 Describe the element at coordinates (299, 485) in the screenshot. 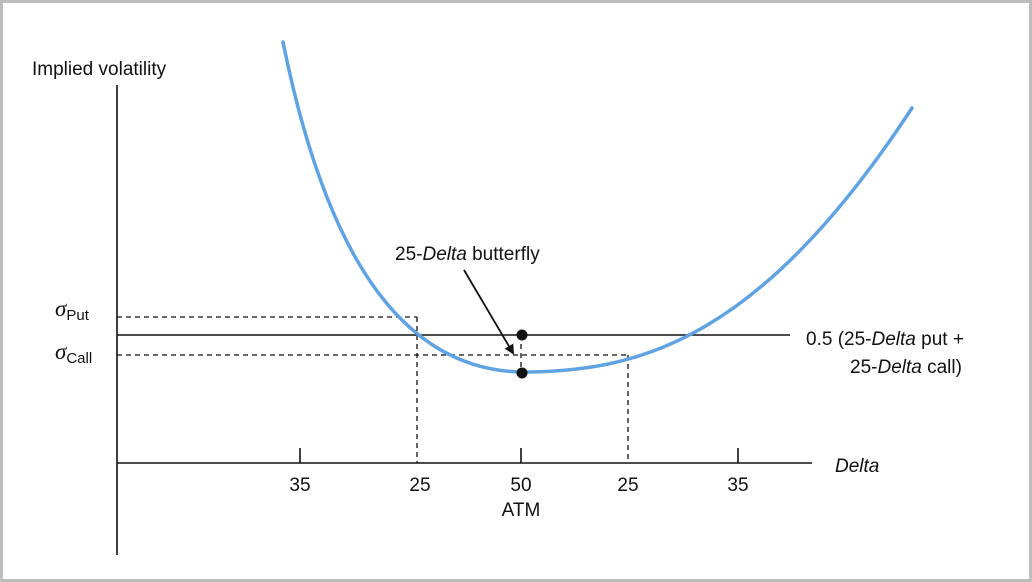

I see `x-tick-label-35-left: 35` at that location.